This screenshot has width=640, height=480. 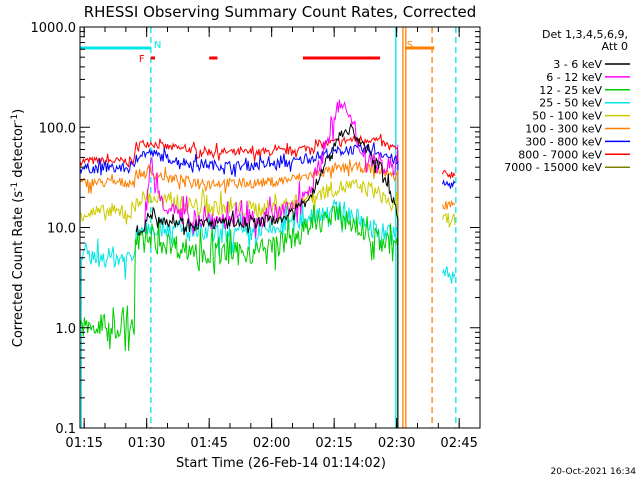 I want to click on y-tick-label-3: 100.0, so click(x=57, y=128).